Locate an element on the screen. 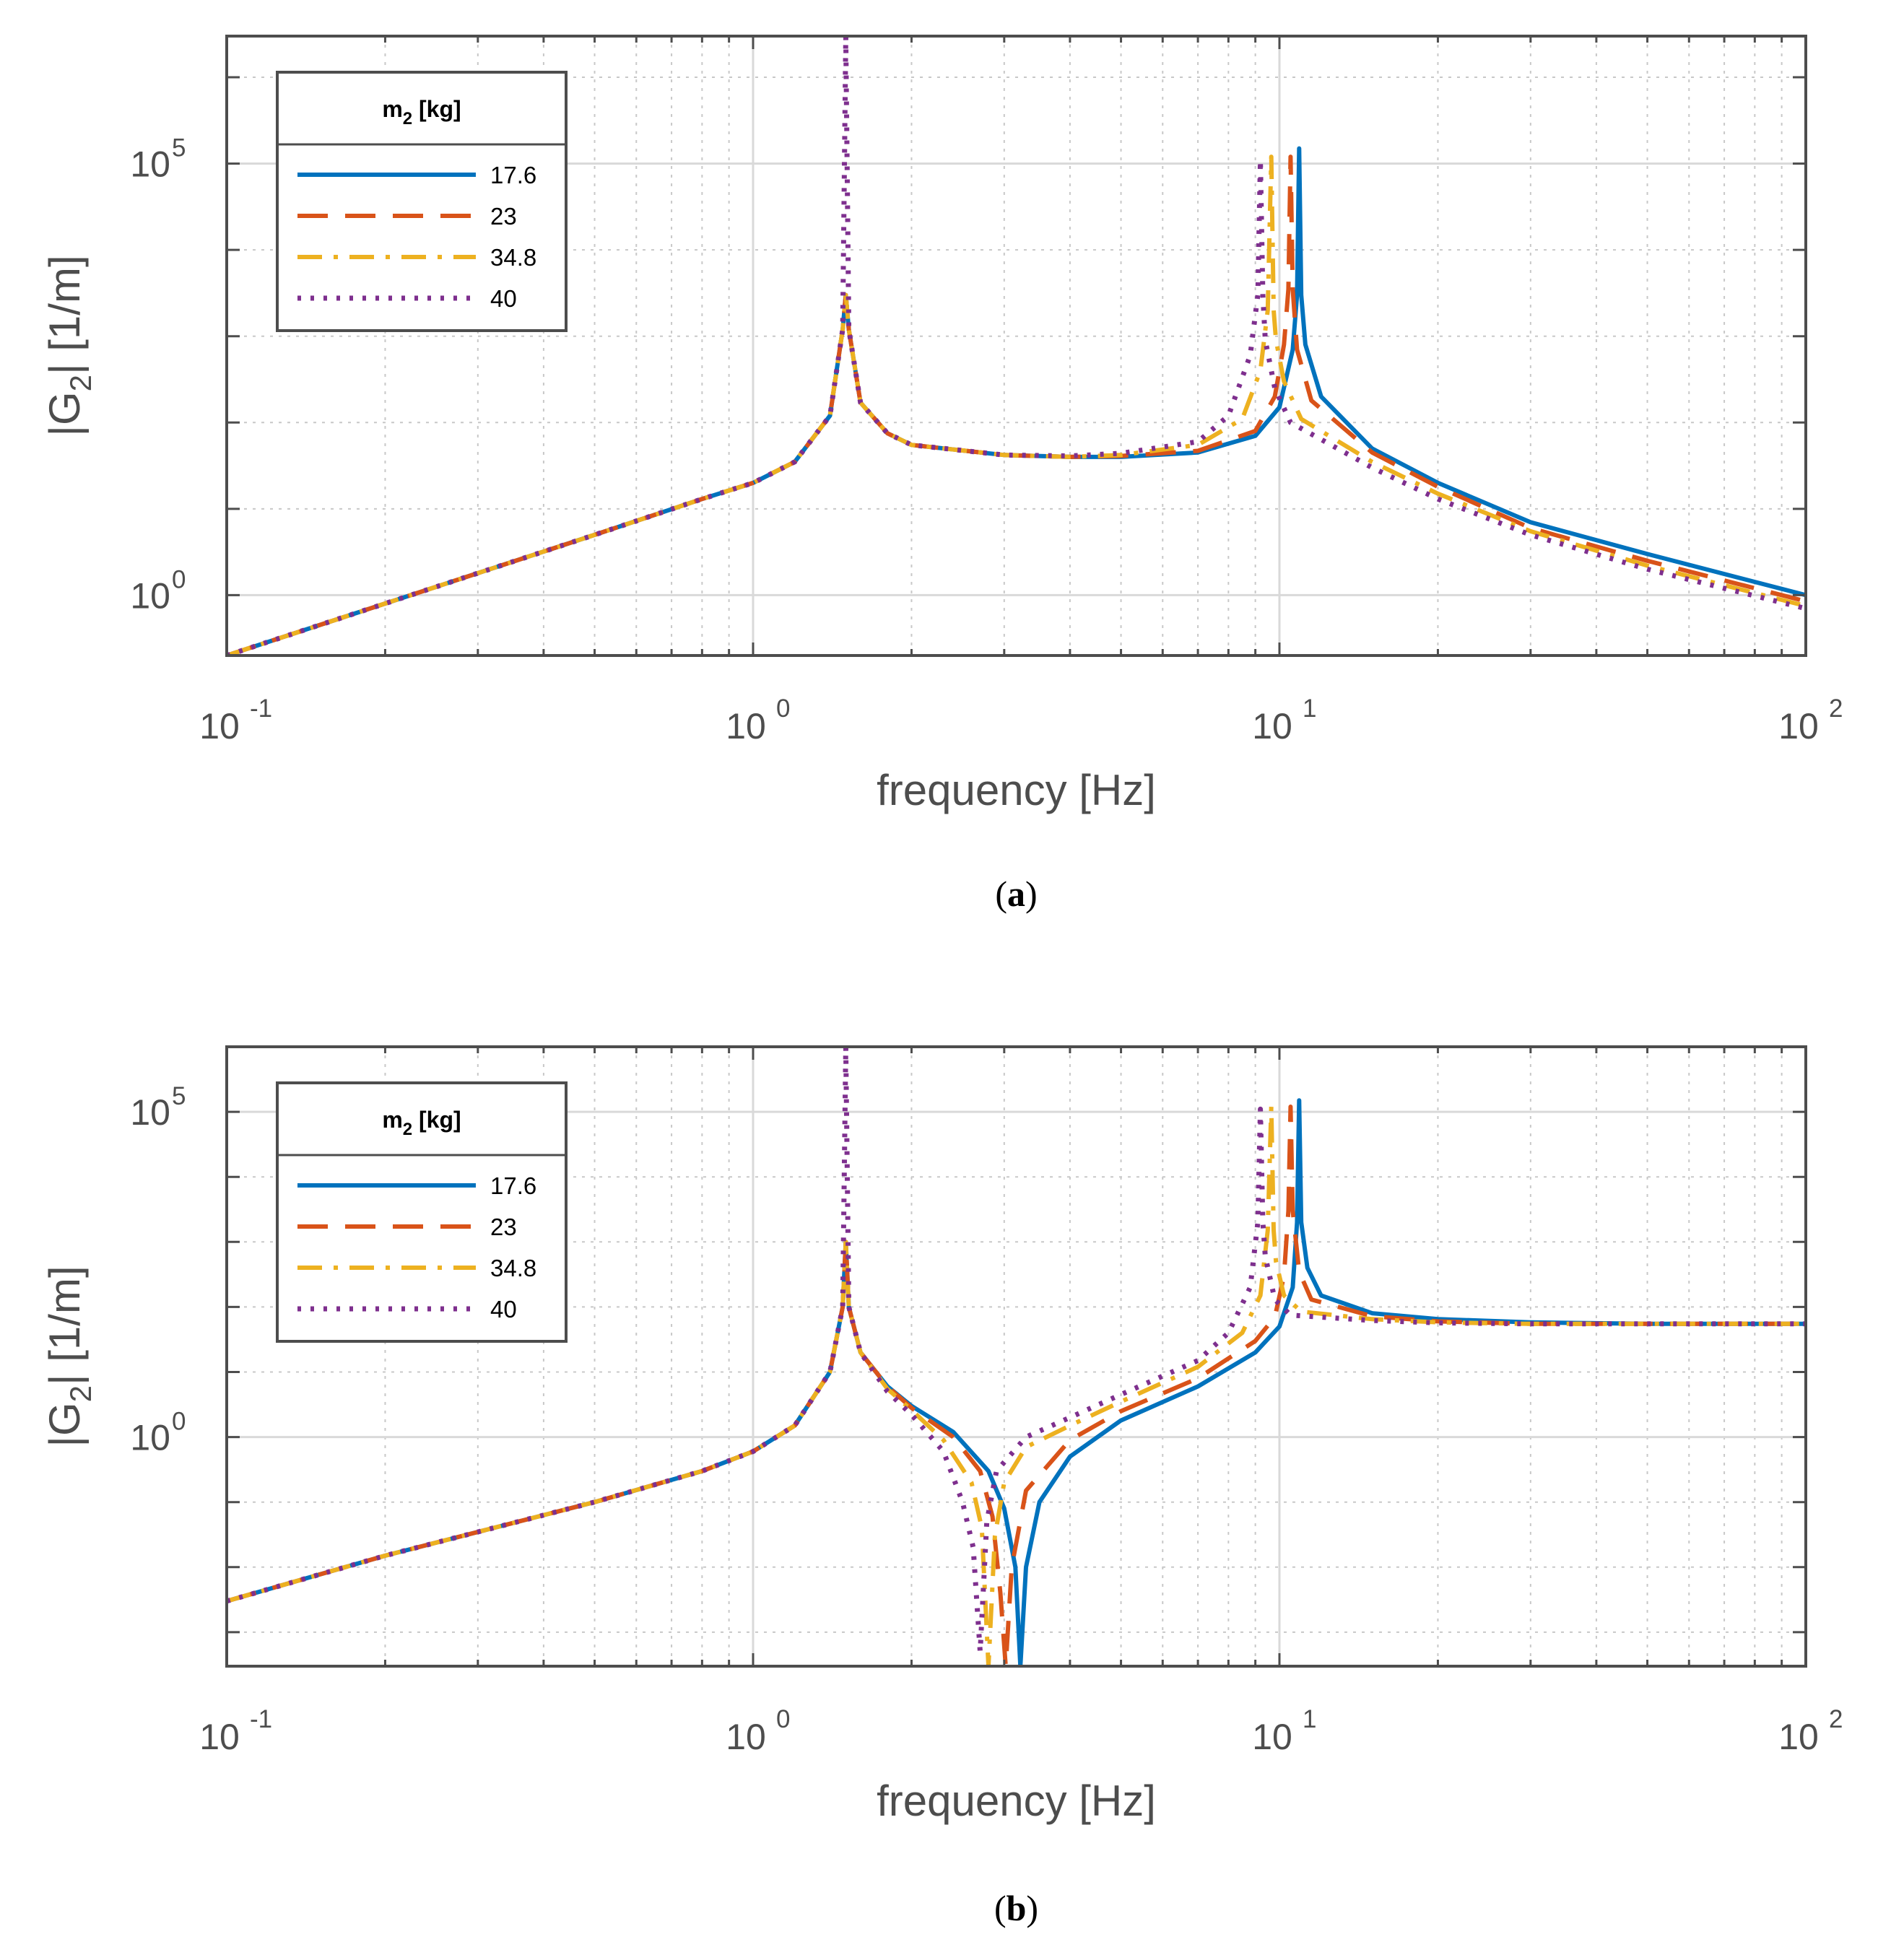 The width and height of the screenshot is (1878, 1960). y-axis-label-a: |G2| [1/m] is located at coordinates (69, 345).